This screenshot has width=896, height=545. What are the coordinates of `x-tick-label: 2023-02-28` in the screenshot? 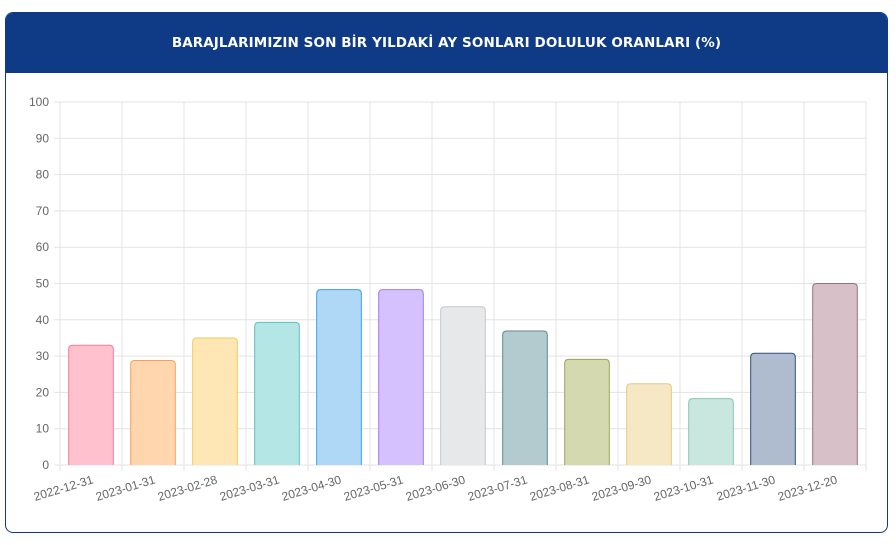 It's located at (187, 487).